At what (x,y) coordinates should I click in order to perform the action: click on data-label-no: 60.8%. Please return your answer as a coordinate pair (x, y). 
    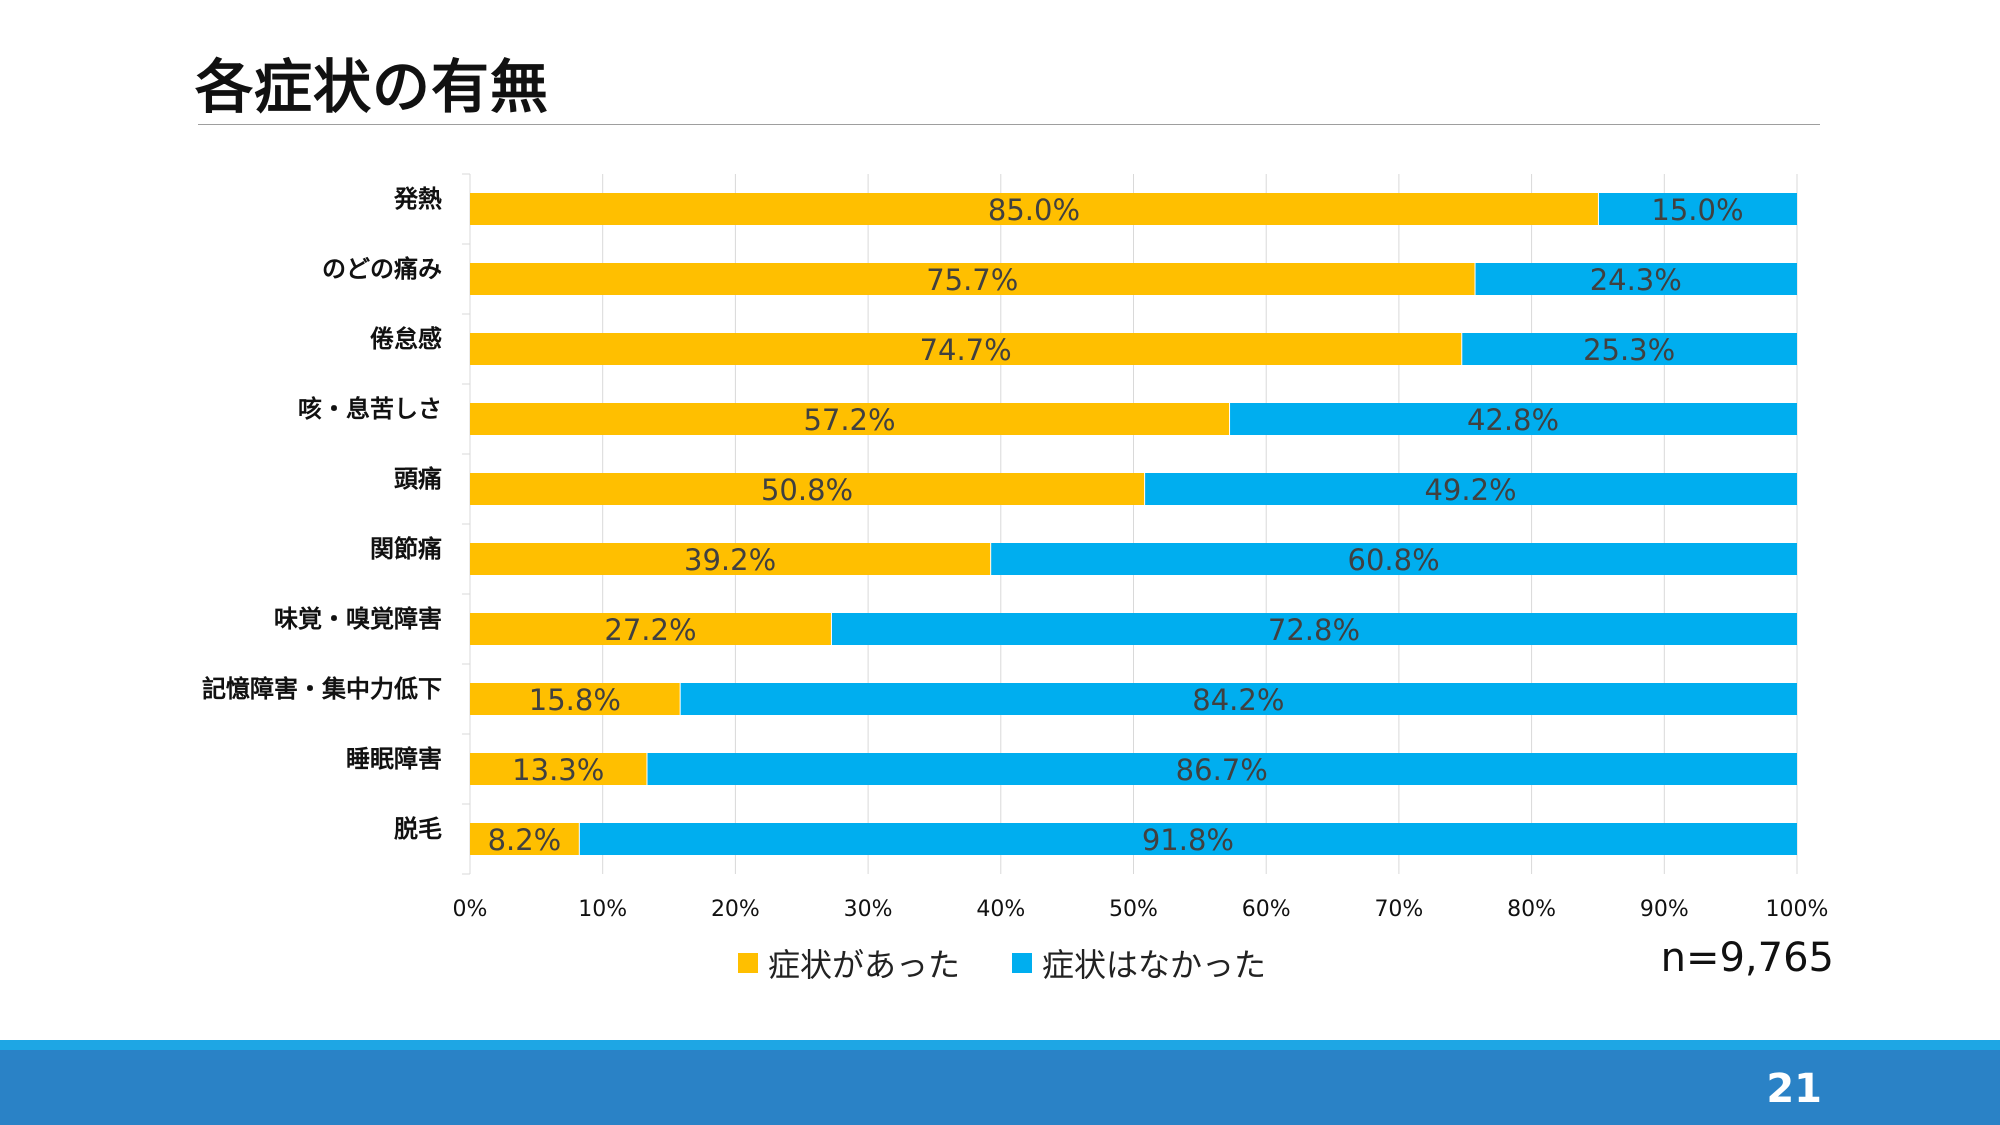
    Looking at the image, I should click on (1394, 560).